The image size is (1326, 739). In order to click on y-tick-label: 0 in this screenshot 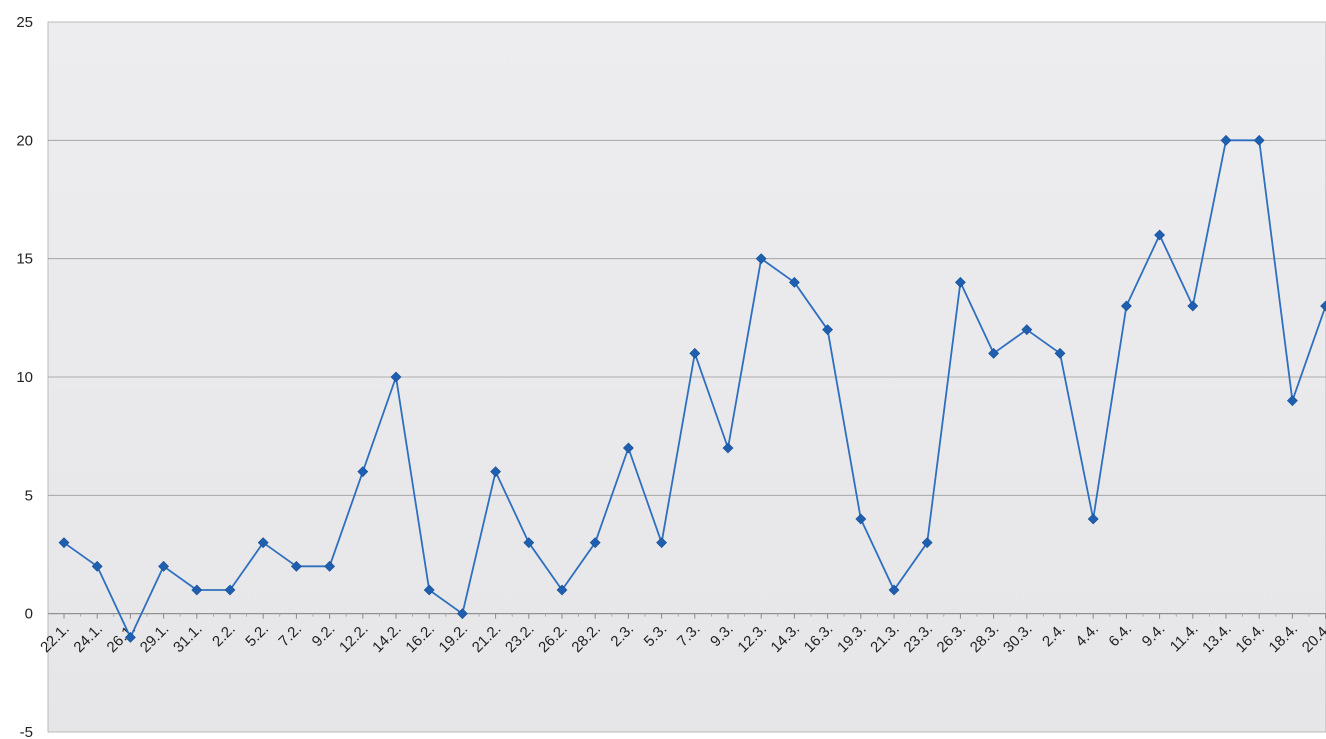, I will do `click(29, 614)`.